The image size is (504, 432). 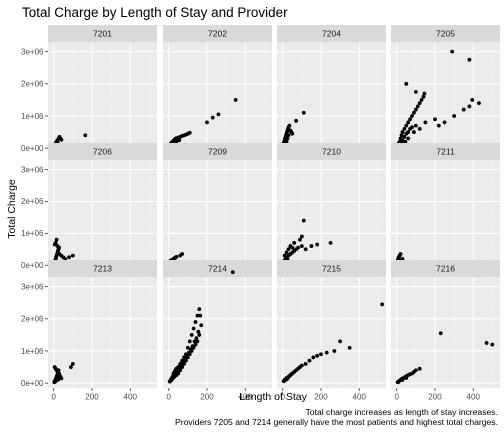 I want to click on panel-7216: 7216 0 200 400, so click(x=445, y=331).